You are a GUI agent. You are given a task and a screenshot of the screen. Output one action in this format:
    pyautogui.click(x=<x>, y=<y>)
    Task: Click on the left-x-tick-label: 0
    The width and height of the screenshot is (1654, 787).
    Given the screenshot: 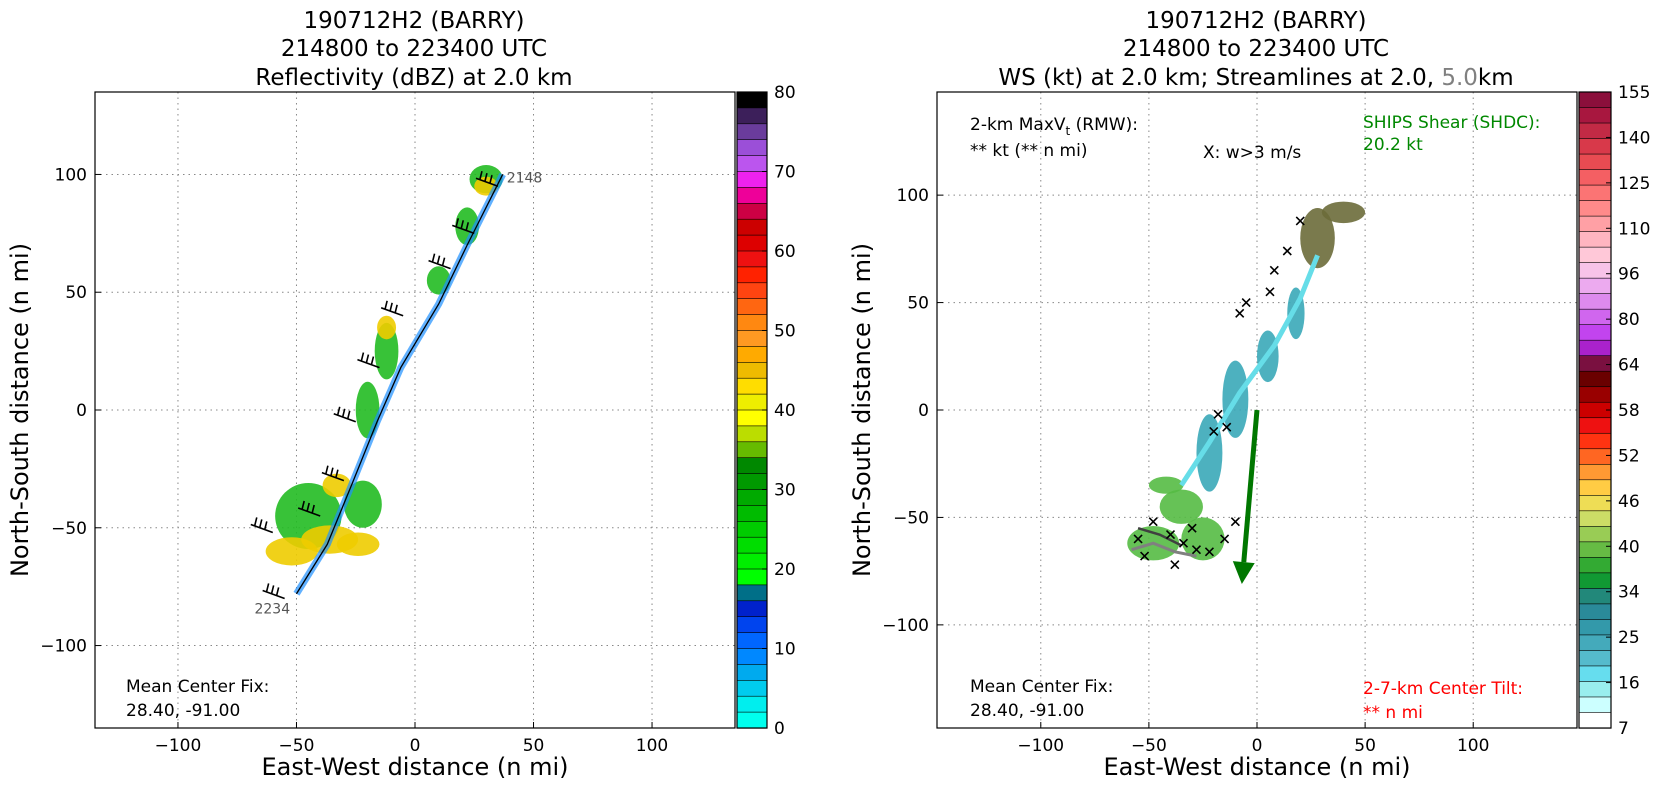 What is the action you would take?
    pyautogui.click(x=415, y=746)
    